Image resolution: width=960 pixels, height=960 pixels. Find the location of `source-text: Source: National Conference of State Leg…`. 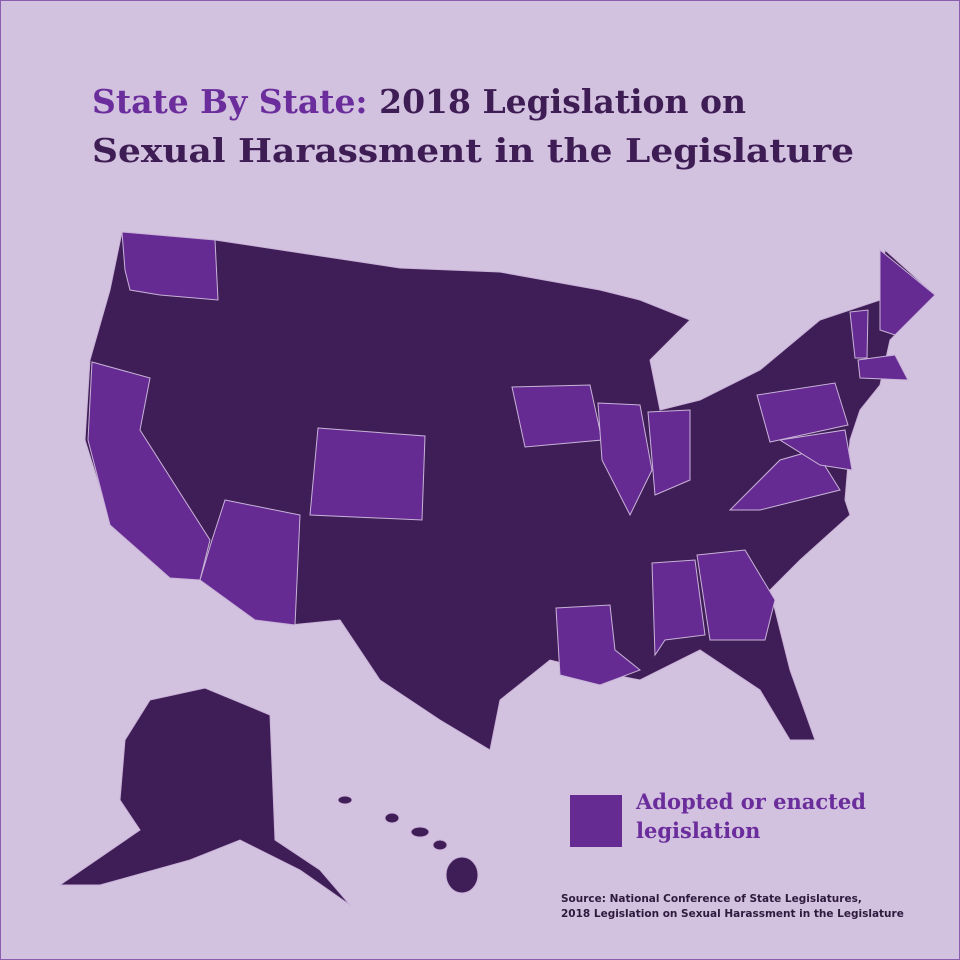

source-text: Source: National Conference of State Leg… is located at coordinates (711, 899).